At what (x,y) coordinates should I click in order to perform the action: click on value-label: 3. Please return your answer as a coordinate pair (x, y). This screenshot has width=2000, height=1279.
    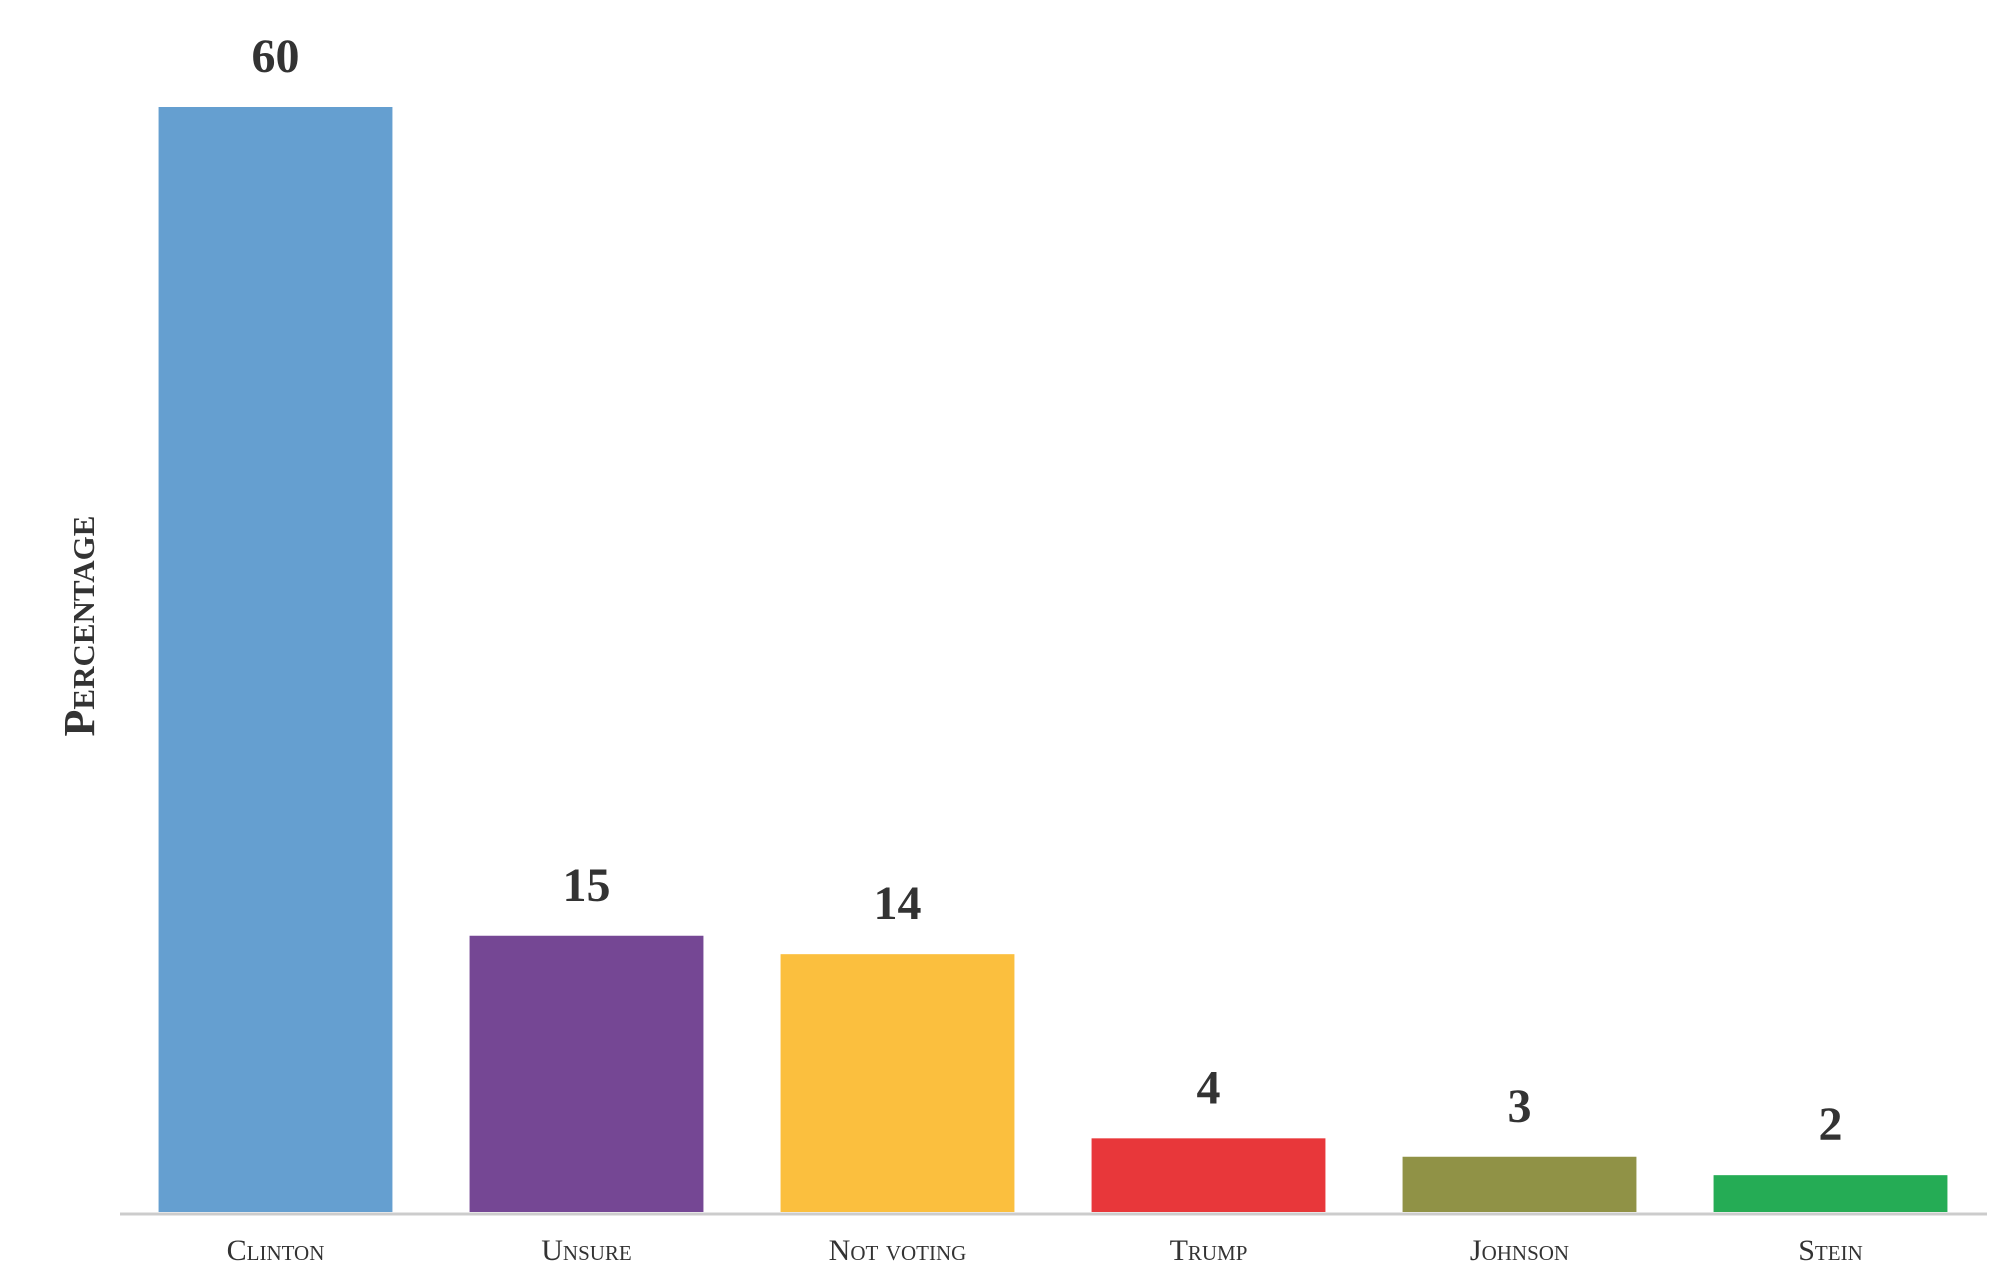
    Looking at the image, I should click on (1520, 1106).